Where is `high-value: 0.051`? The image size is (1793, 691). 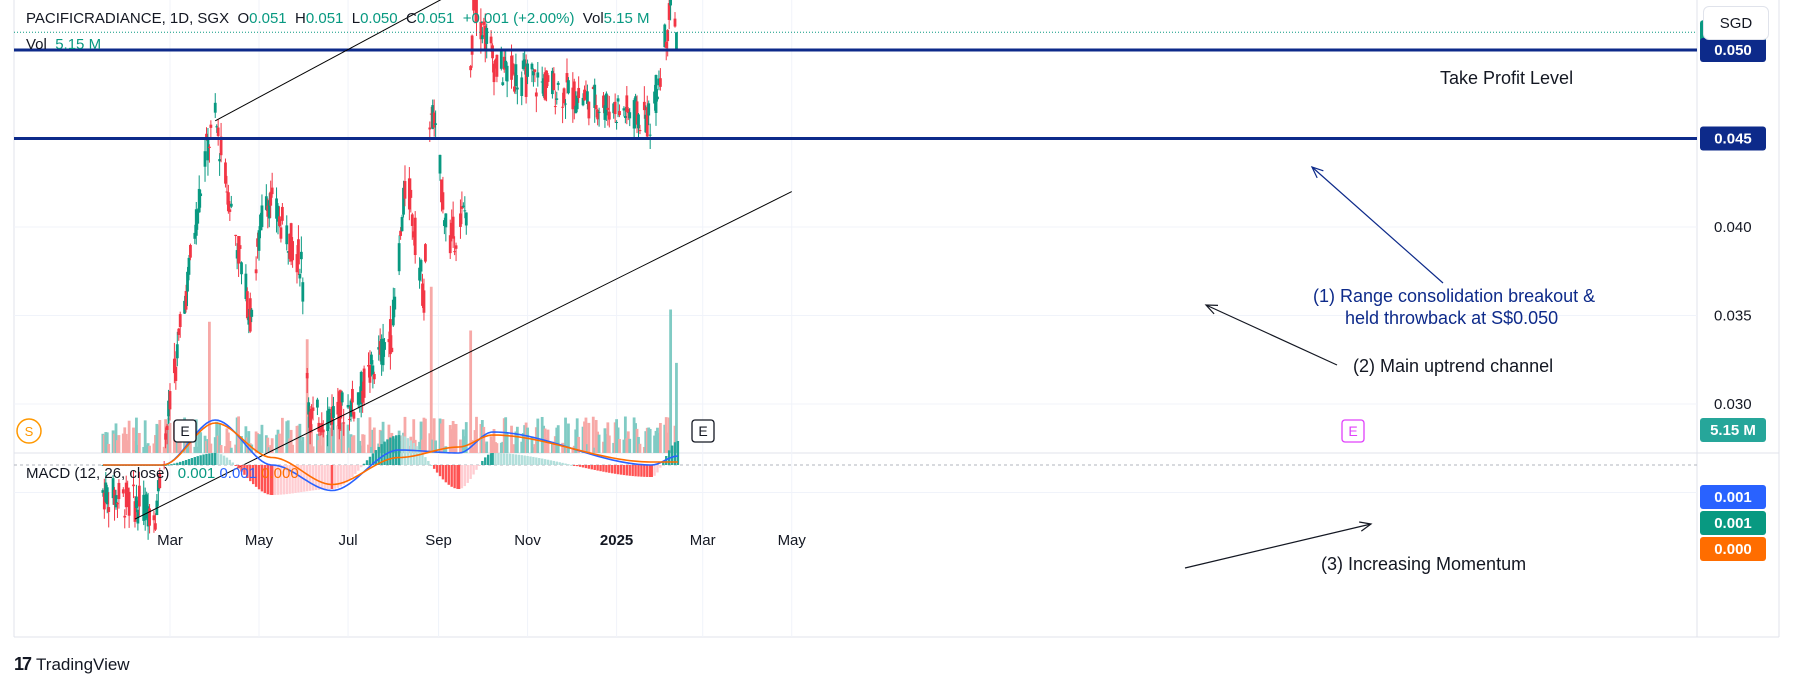
high-value: 0.051 is located at coordinates (324, 18).